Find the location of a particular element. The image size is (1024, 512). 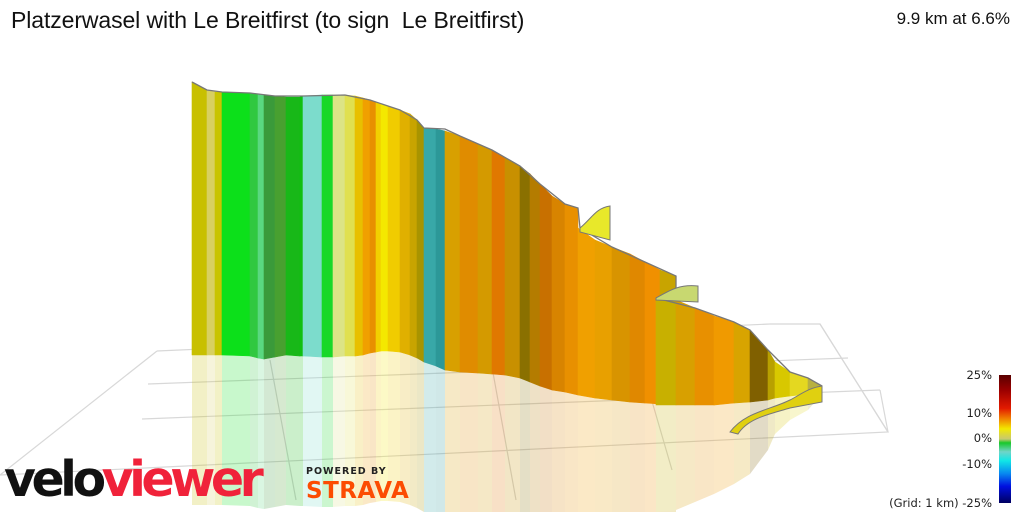

gradient-colorbar is located at coordinates (1005, 439).